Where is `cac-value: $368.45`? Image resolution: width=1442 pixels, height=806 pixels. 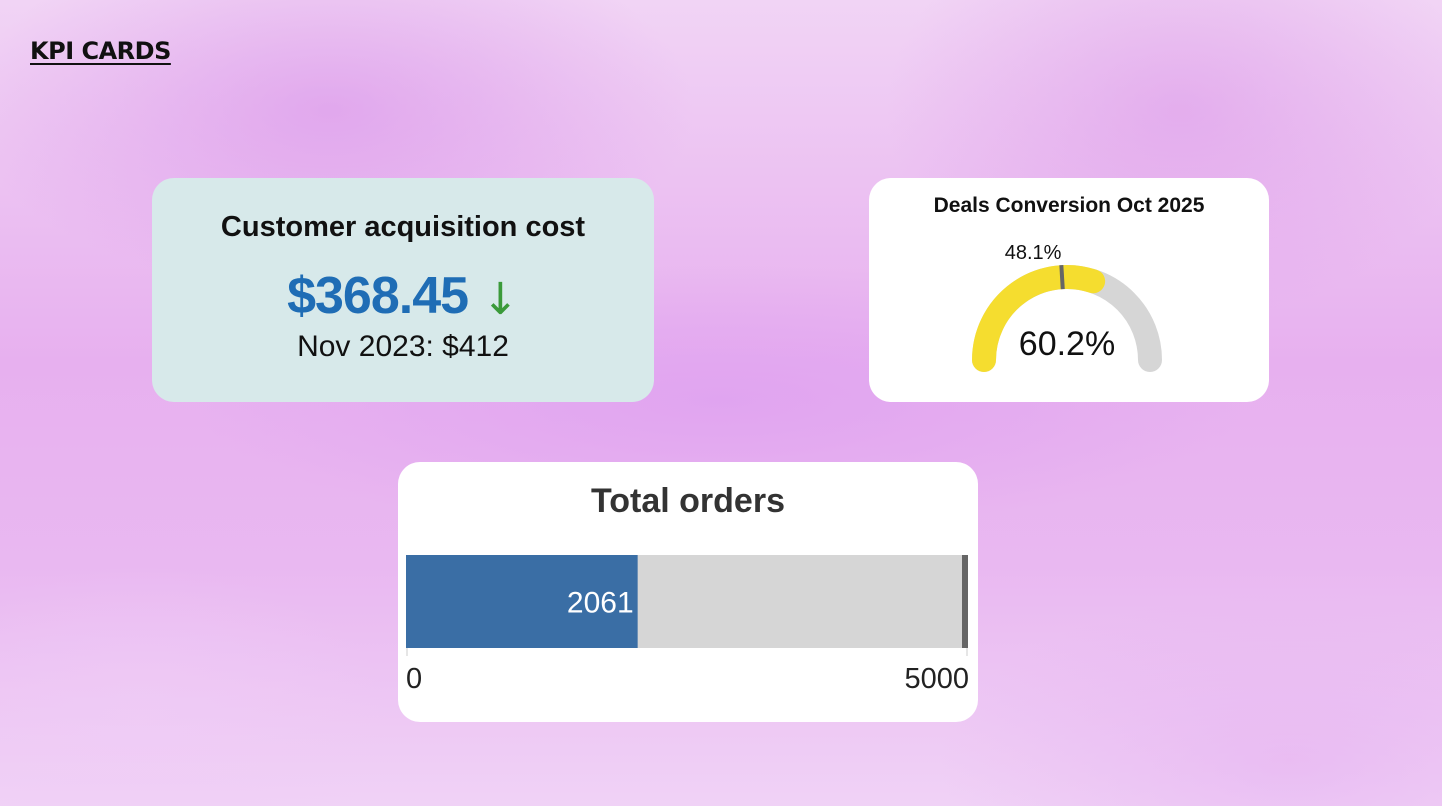 cac-value: $368.45 is located at coordinates (378, 296).